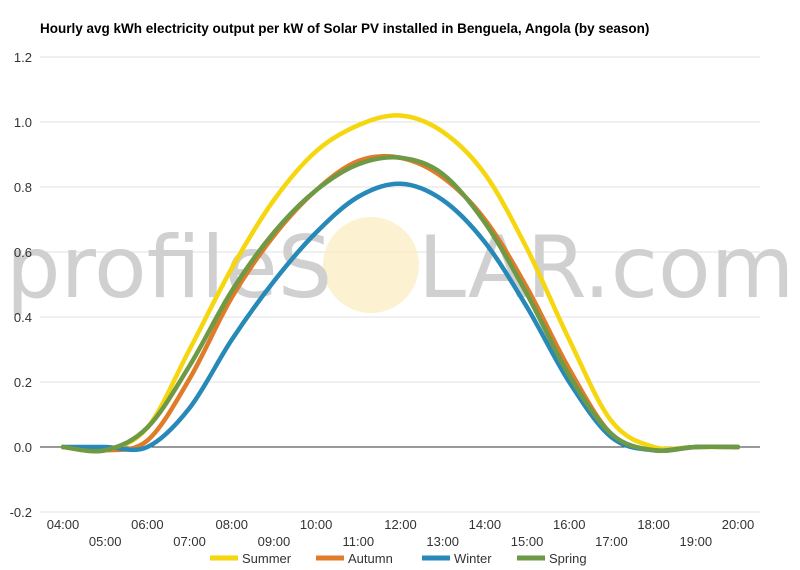  Describe the element at coordinates (696, 541) in the screenshot. I see `x-tick-label: 19:00` at that location.